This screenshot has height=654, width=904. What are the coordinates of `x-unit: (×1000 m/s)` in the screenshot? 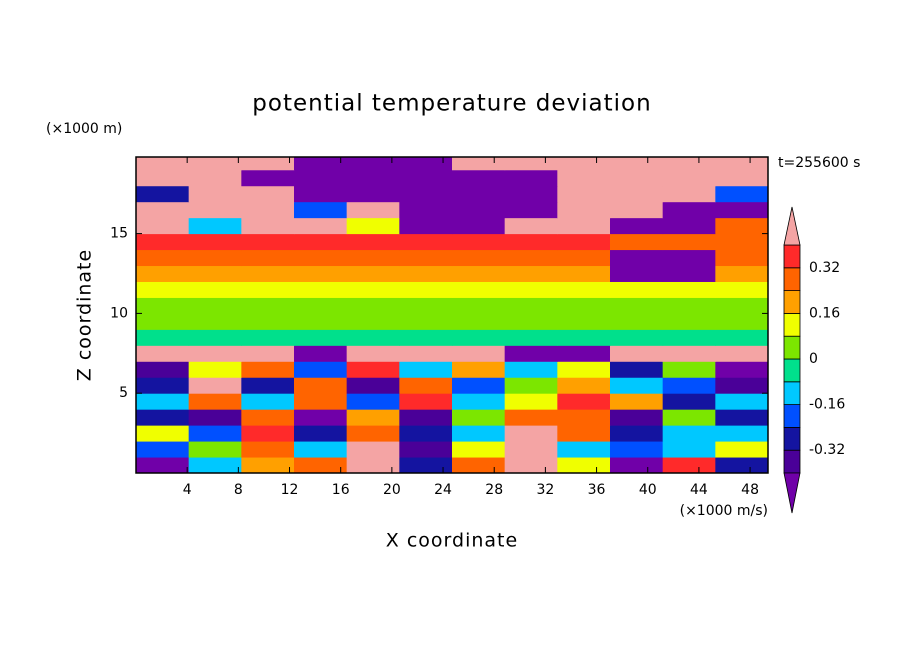 It's located at (724, 511).